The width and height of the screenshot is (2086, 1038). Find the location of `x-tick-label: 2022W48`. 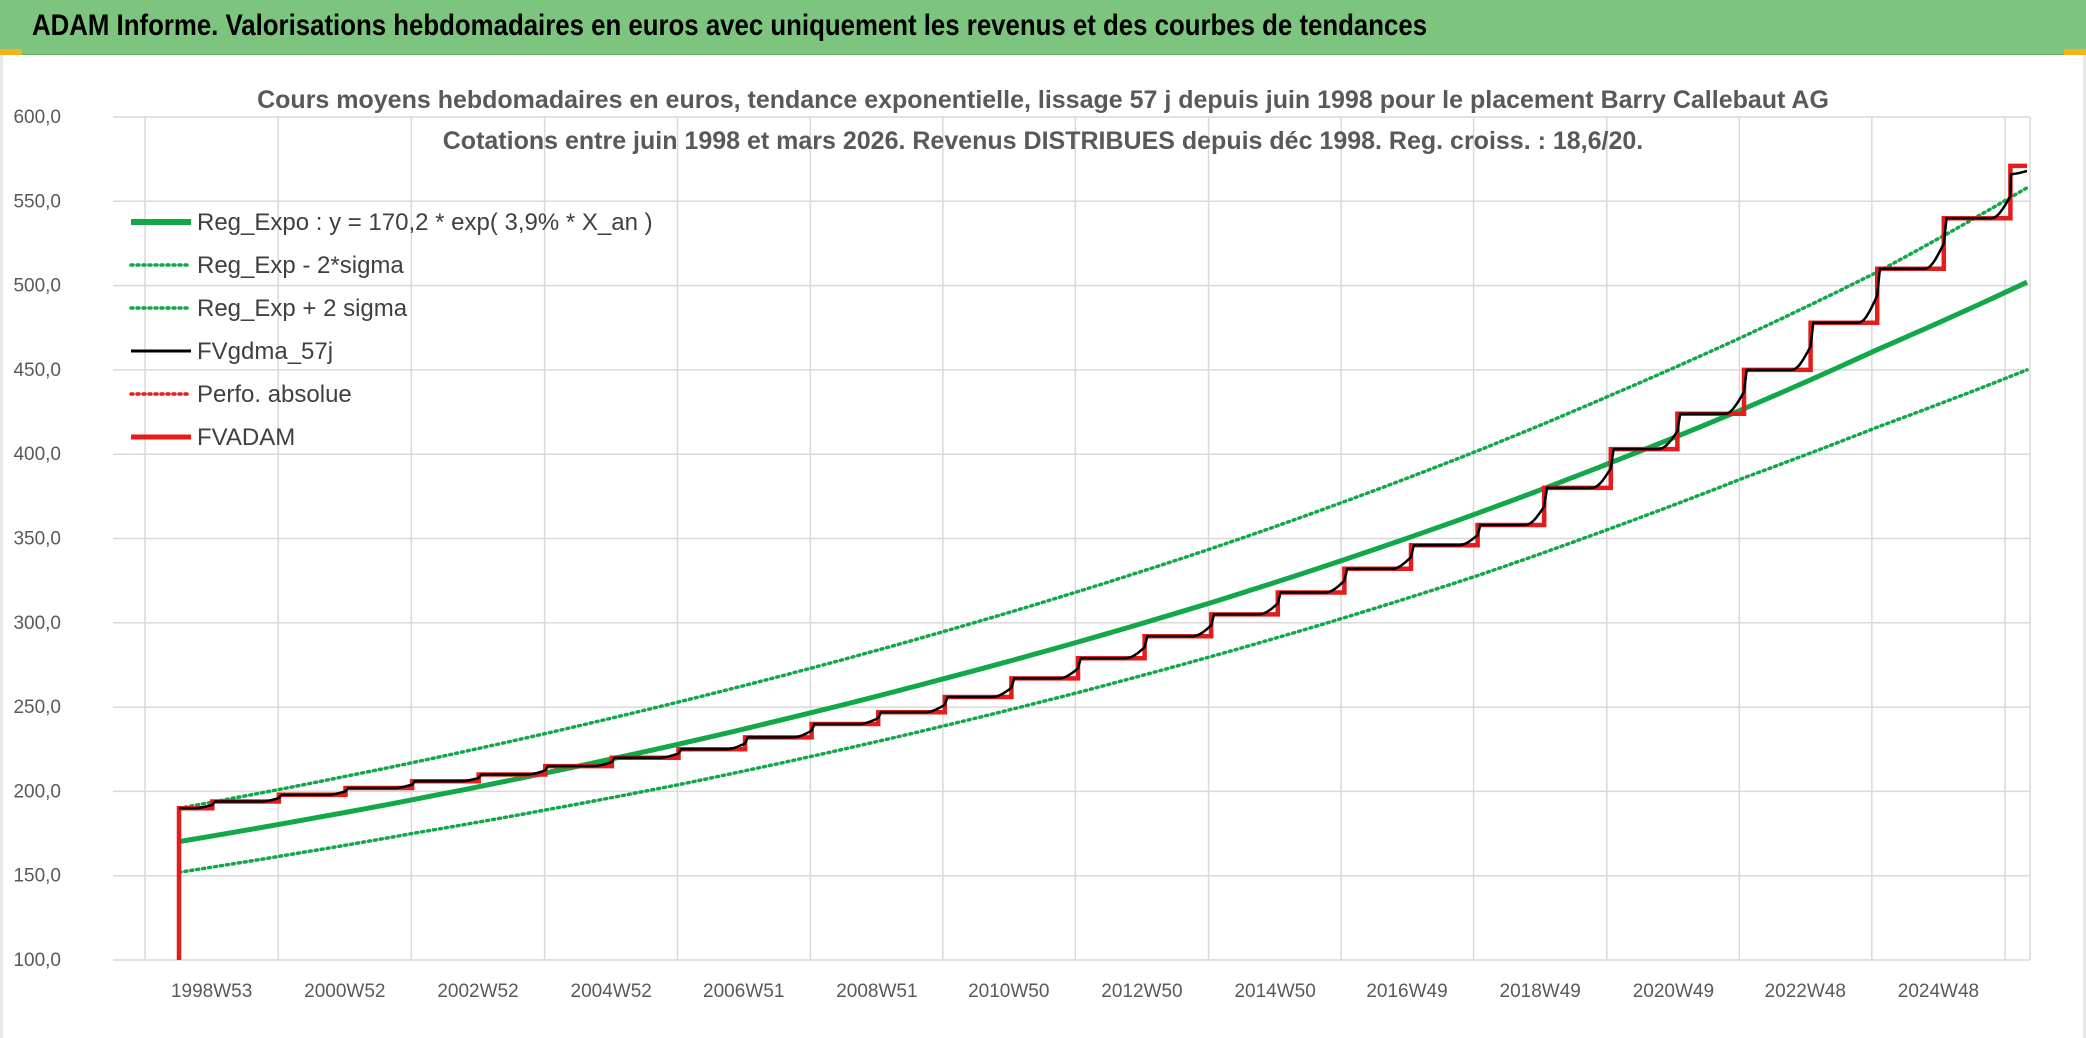

x-tick-label: 2022W48 is located at coordinates (1805, 991).